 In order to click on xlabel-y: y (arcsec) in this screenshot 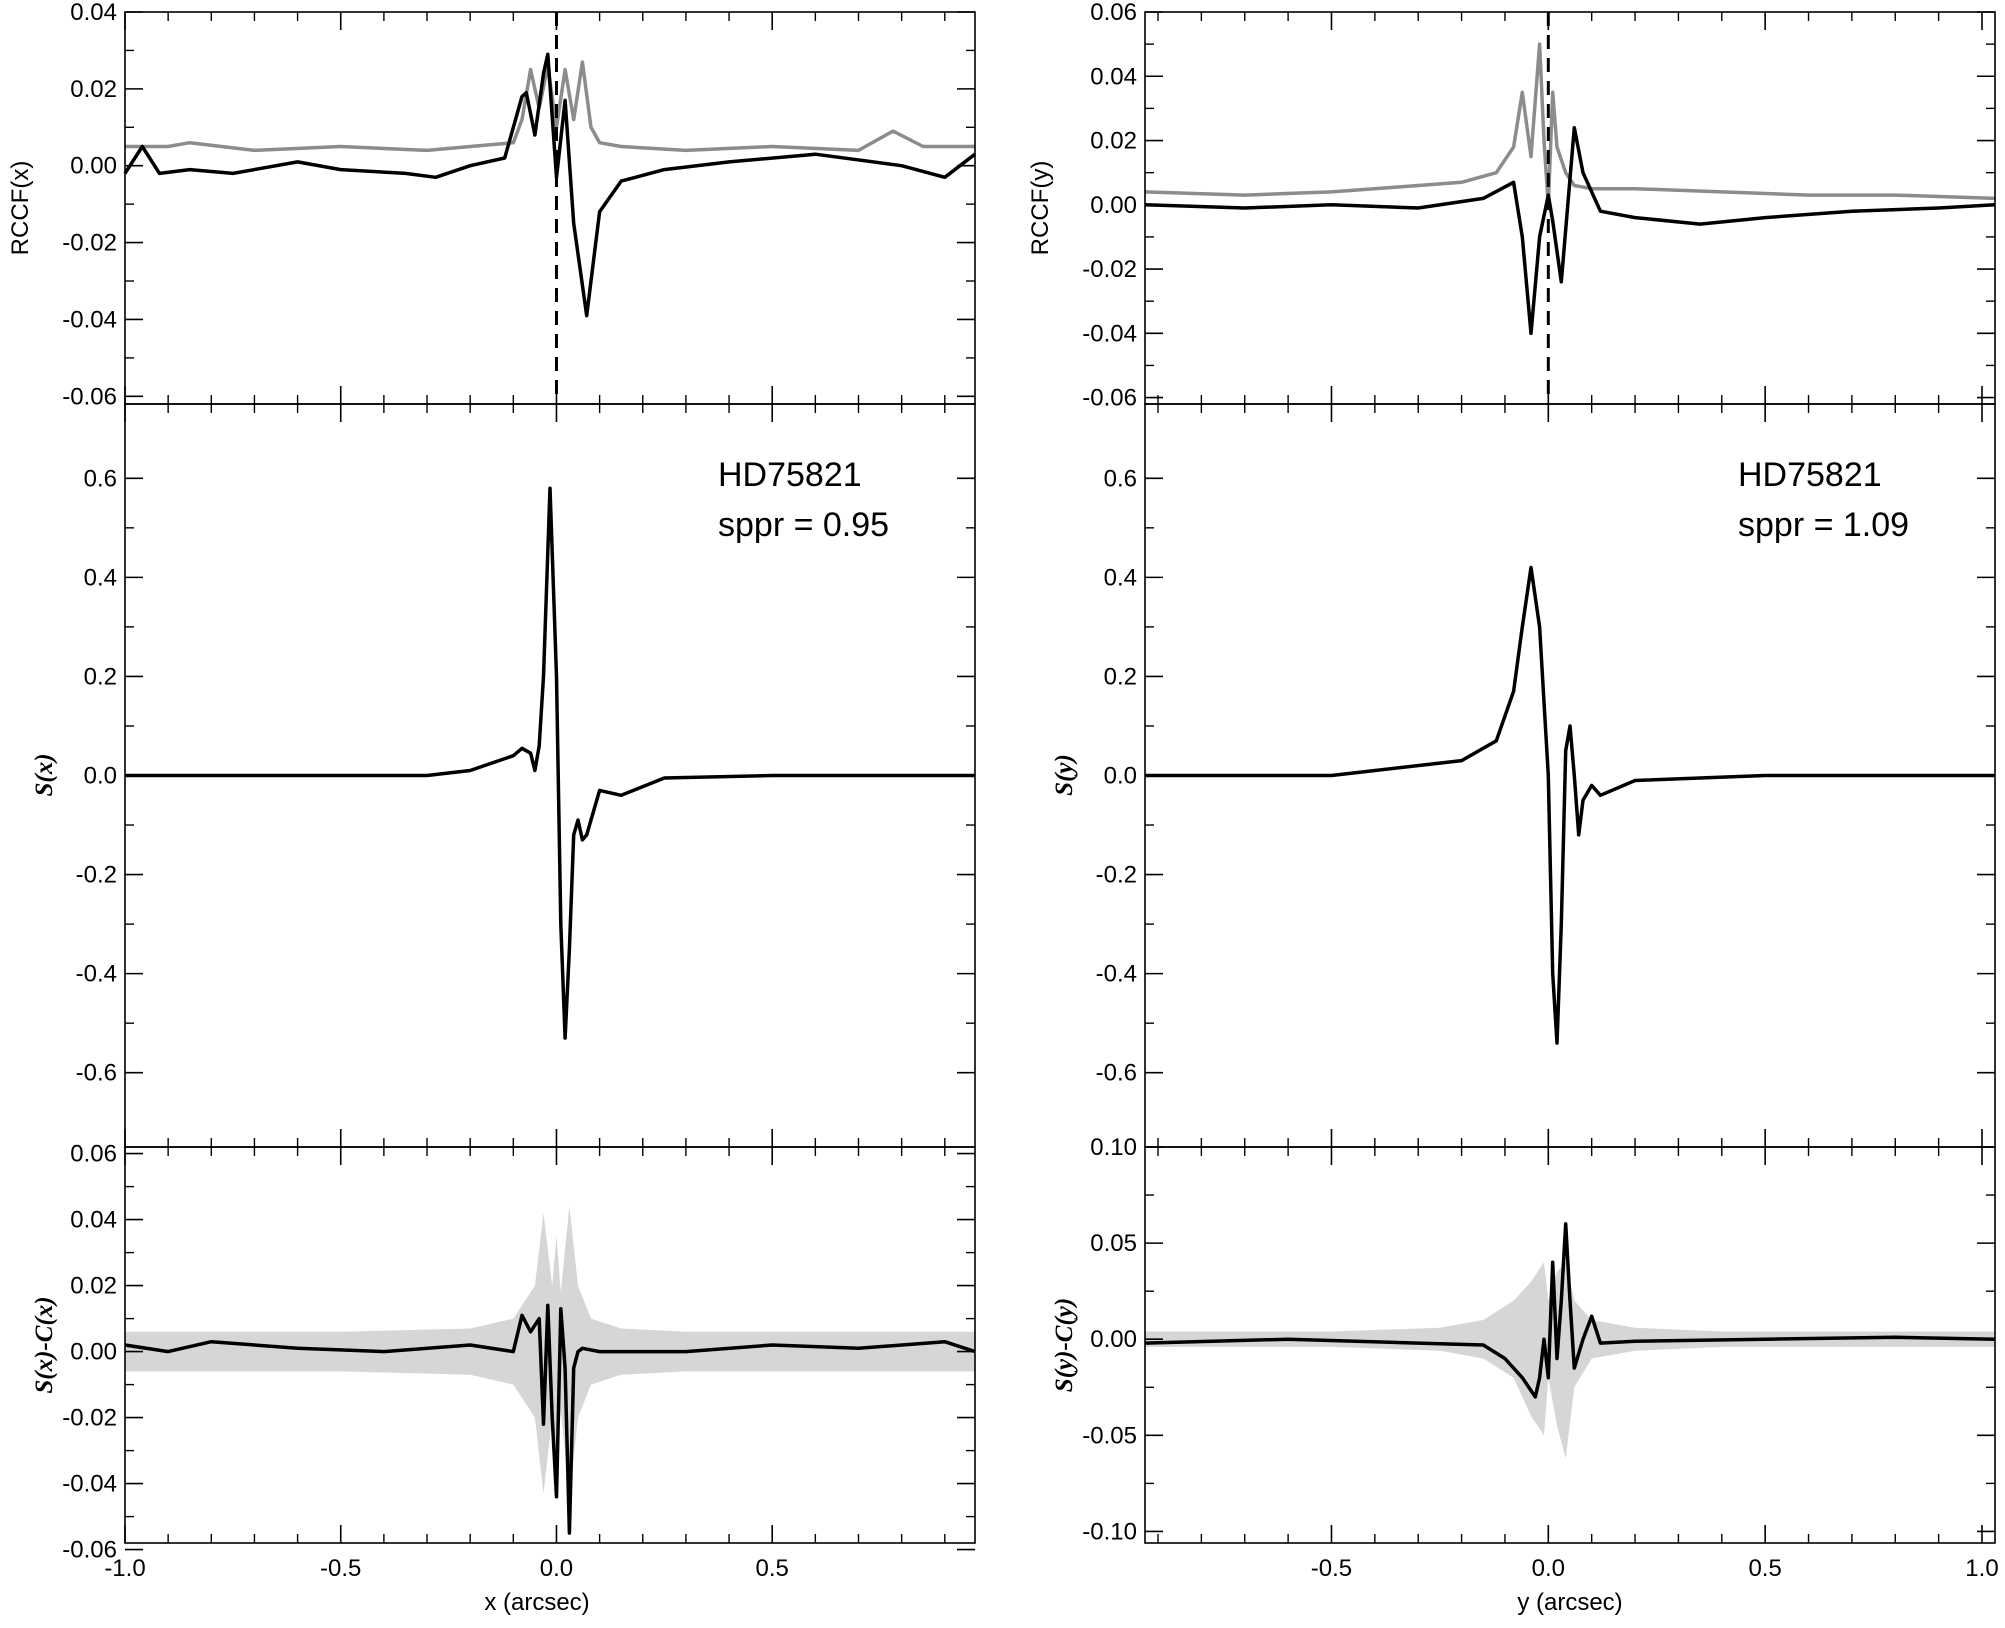, I will do `click(1569, 1602)`.